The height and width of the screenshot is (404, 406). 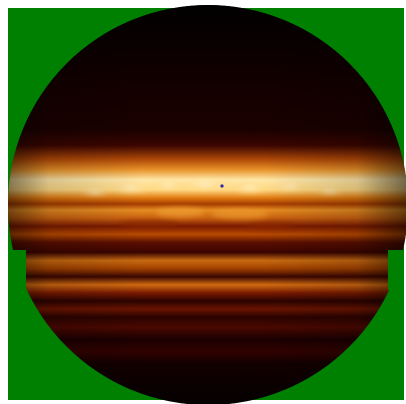 I want to click on center-marker, so click(x=222, y=186).